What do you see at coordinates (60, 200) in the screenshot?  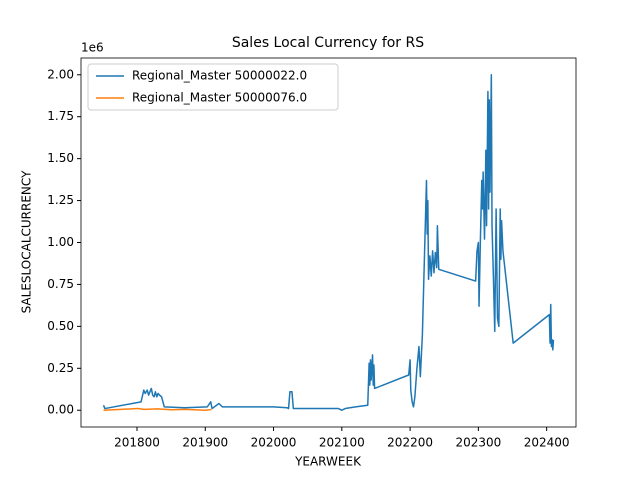 I see `y-tick-label: 1.25` at bounding box center [60, 200].